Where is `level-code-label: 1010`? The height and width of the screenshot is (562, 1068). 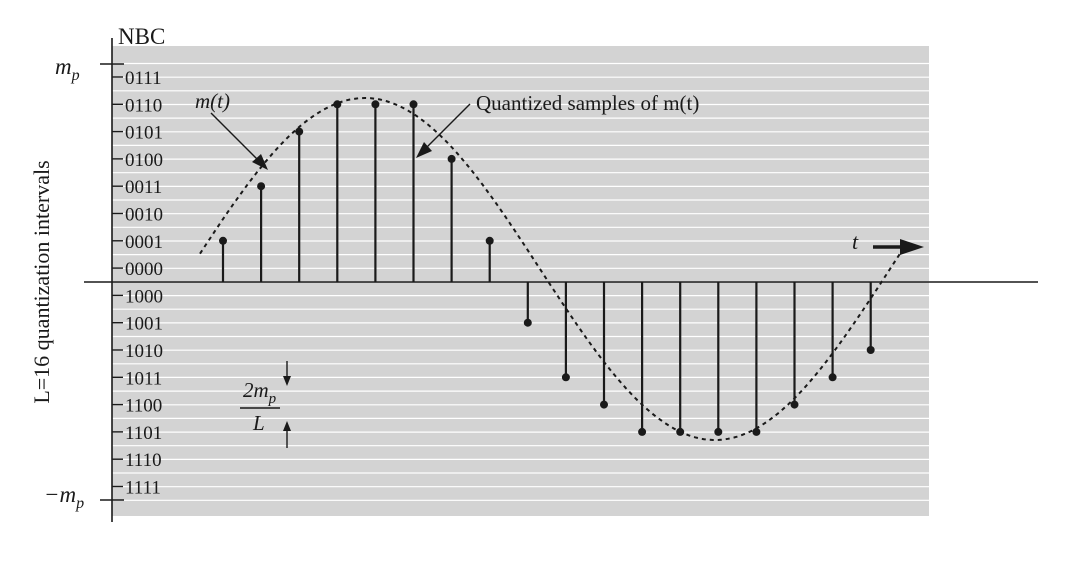
level-code-label: 1010 is located at coordinates (144, 351).